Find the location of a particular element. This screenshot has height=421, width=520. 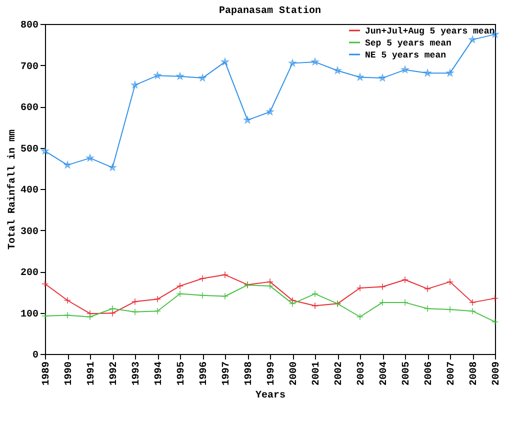

x-tick-label: 2000 is located at coordinates (294, 374).